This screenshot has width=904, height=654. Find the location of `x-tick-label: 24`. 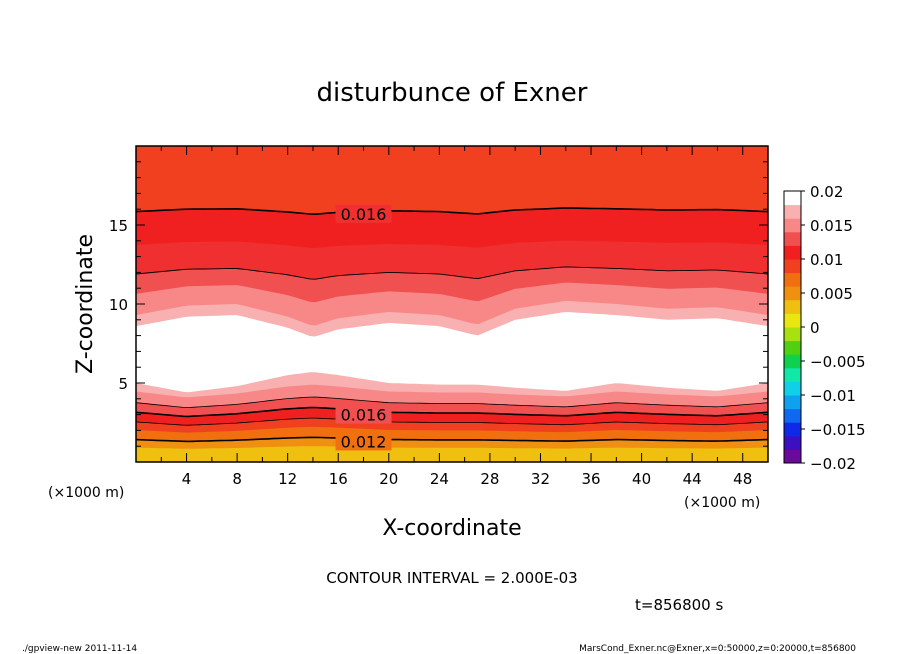

x-tick-label: 24 is located at coordinates (439, 479).